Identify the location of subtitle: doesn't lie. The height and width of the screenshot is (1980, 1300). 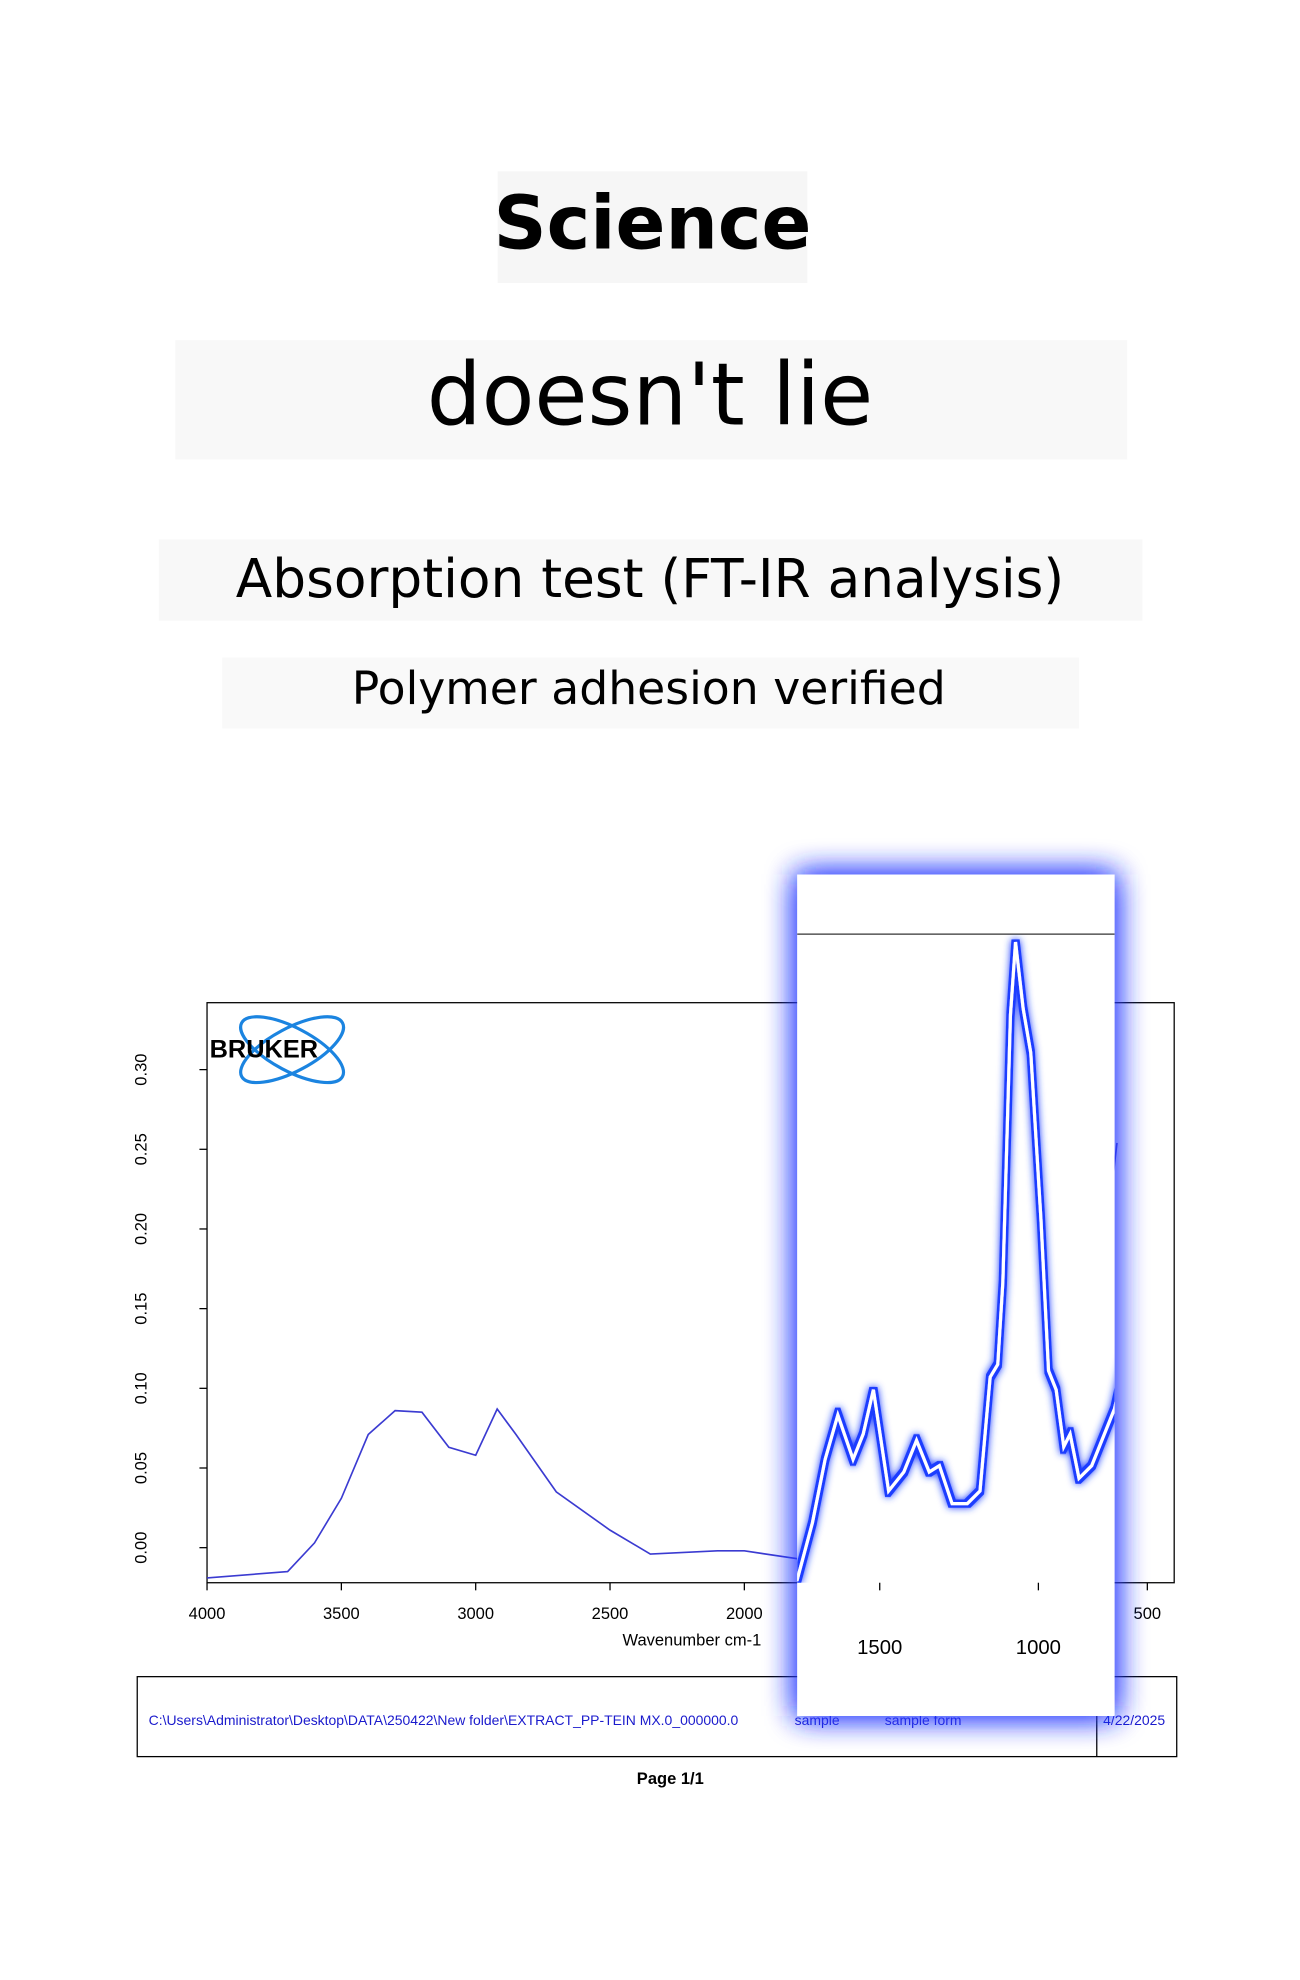
(650, 396).